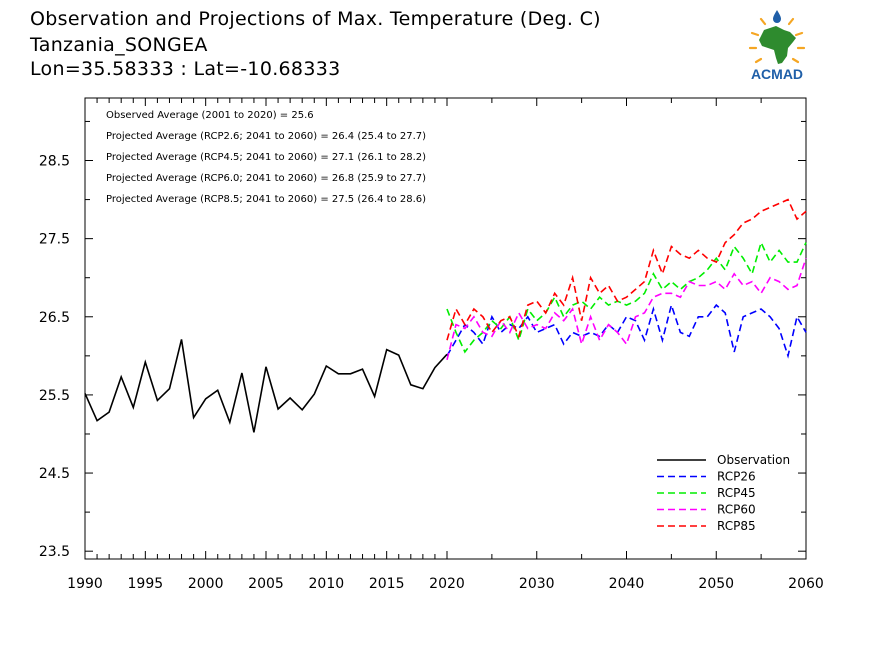 This screenshot has width=879, height=659. Describe the element at coordinates (85, 584) in the screenshot. I see `x-tick-label: 1990` at that location.